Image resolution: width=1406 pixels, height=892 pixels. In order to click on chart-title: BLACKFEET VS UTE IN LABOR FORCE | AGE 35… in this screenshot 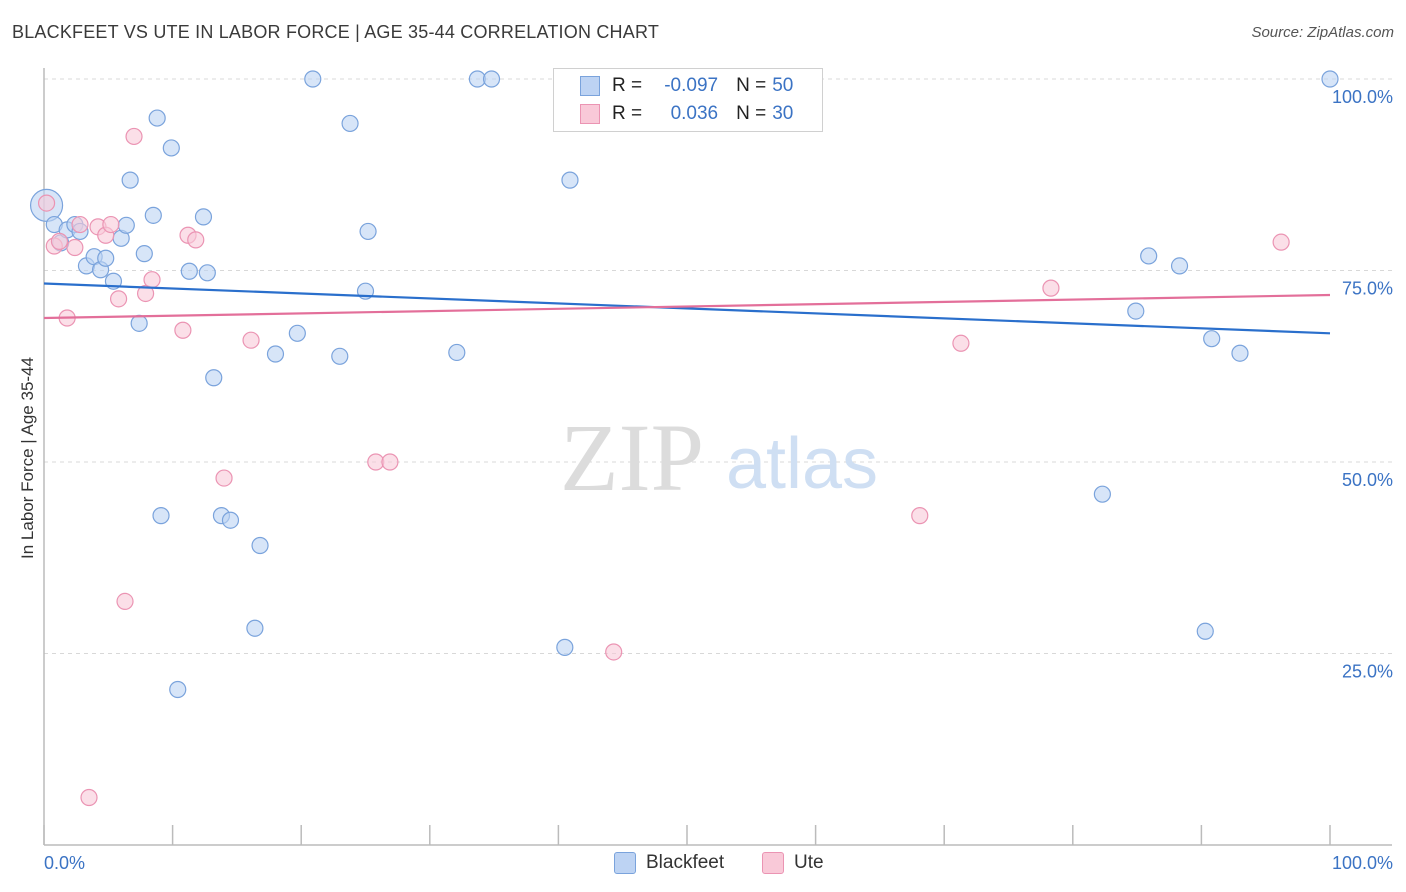, I will do `click(336, 32)`.